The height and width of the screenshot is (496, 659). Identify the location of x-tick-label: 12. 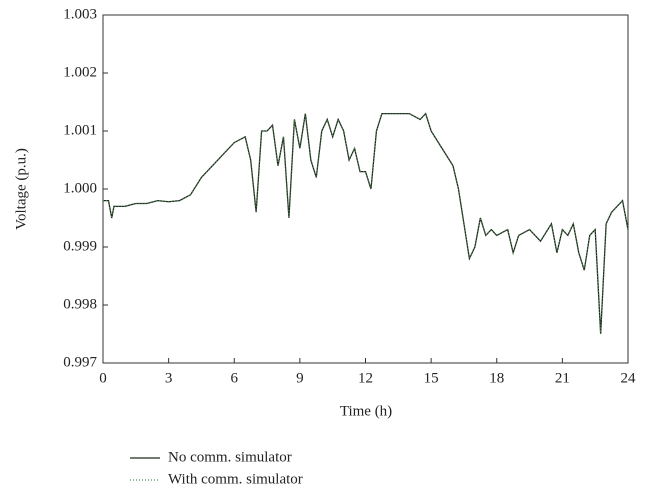
(365, 378).